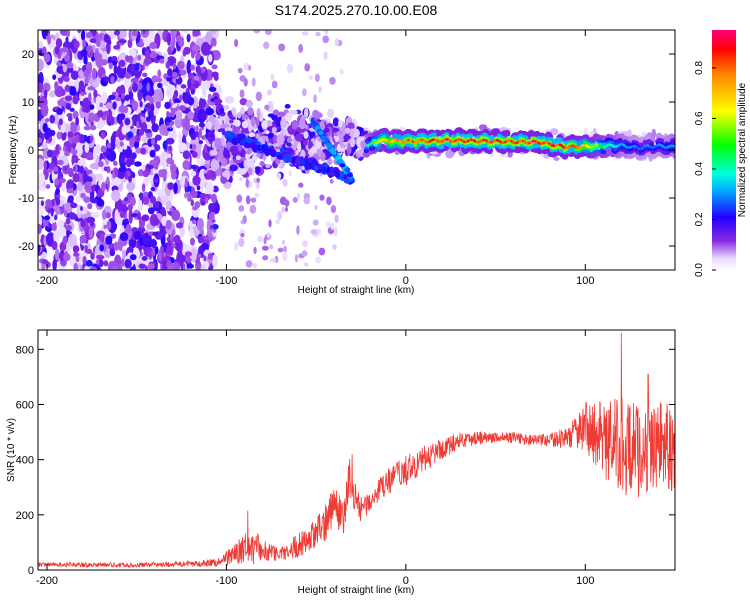 Image resolution: width=750 pixels, height=600 pixels. Describe the element at coordinates (25, 461) in the screenshot. I see `y-tick-label: 400` at that location.